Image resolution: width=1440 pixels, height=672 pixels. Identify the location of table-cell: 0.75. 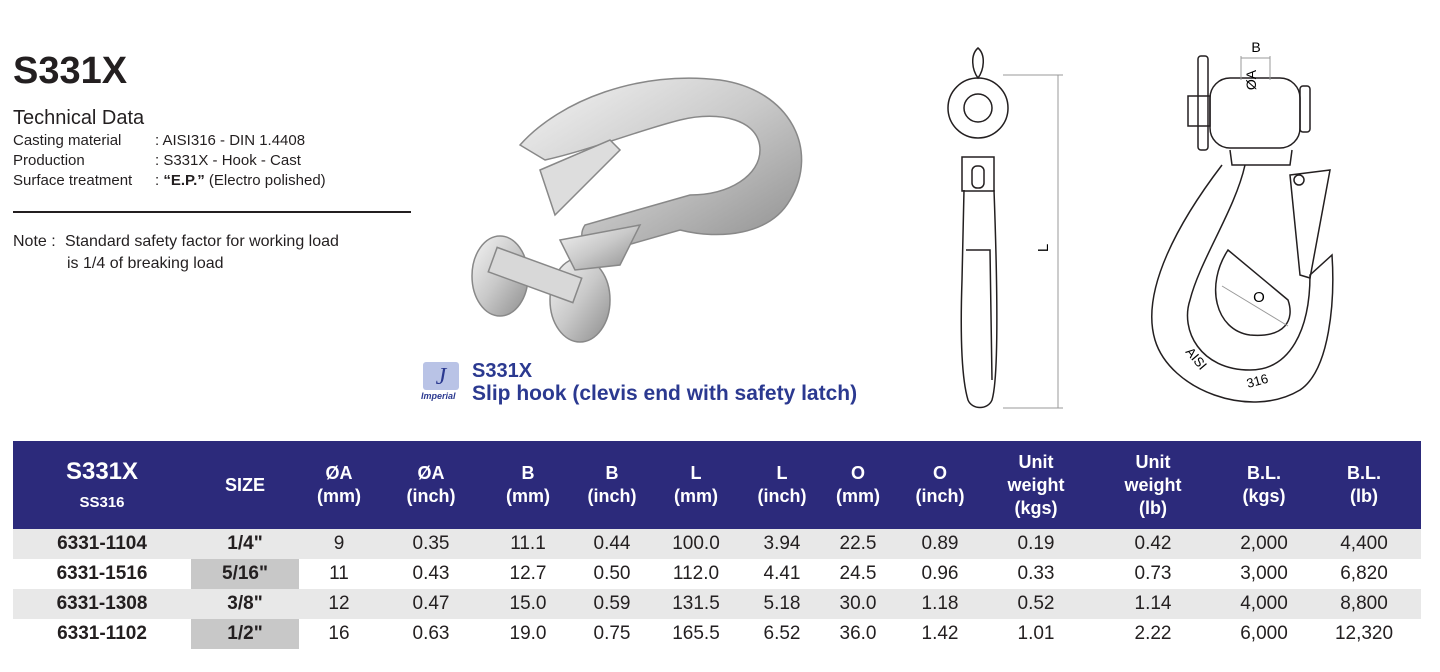
(612, 633).